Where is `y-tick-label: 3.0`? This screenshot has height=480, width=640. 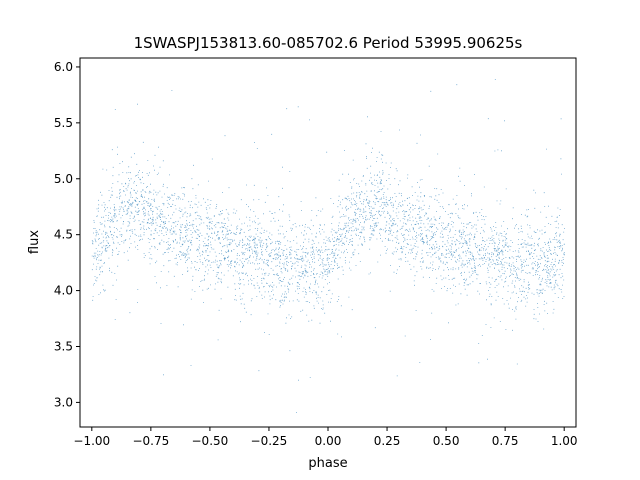
y-tick-label: 3.0 is located at coordinates (63, 402).